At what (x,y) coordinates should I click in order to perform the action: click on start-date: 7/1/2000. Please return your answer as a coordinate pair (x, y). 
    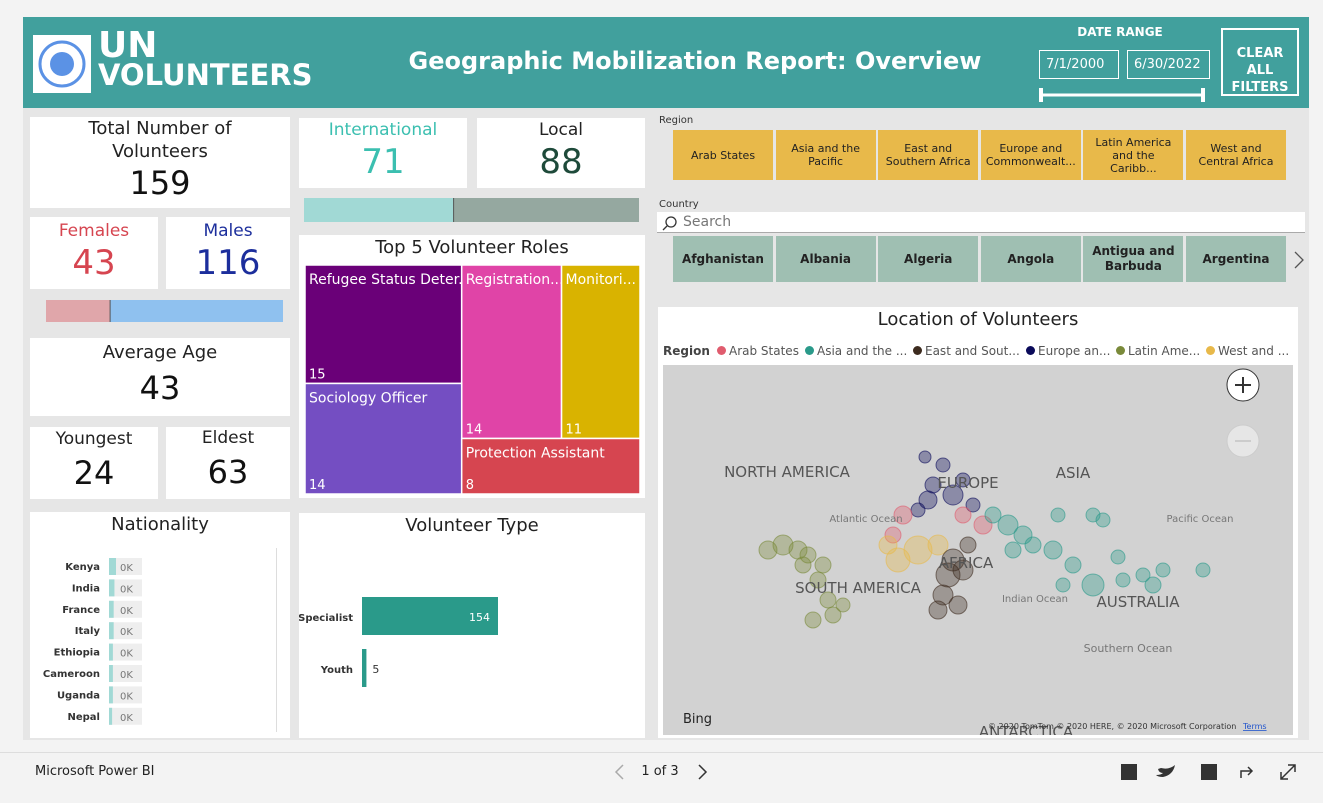
    Looking at the image, I should click on (1079, 64).